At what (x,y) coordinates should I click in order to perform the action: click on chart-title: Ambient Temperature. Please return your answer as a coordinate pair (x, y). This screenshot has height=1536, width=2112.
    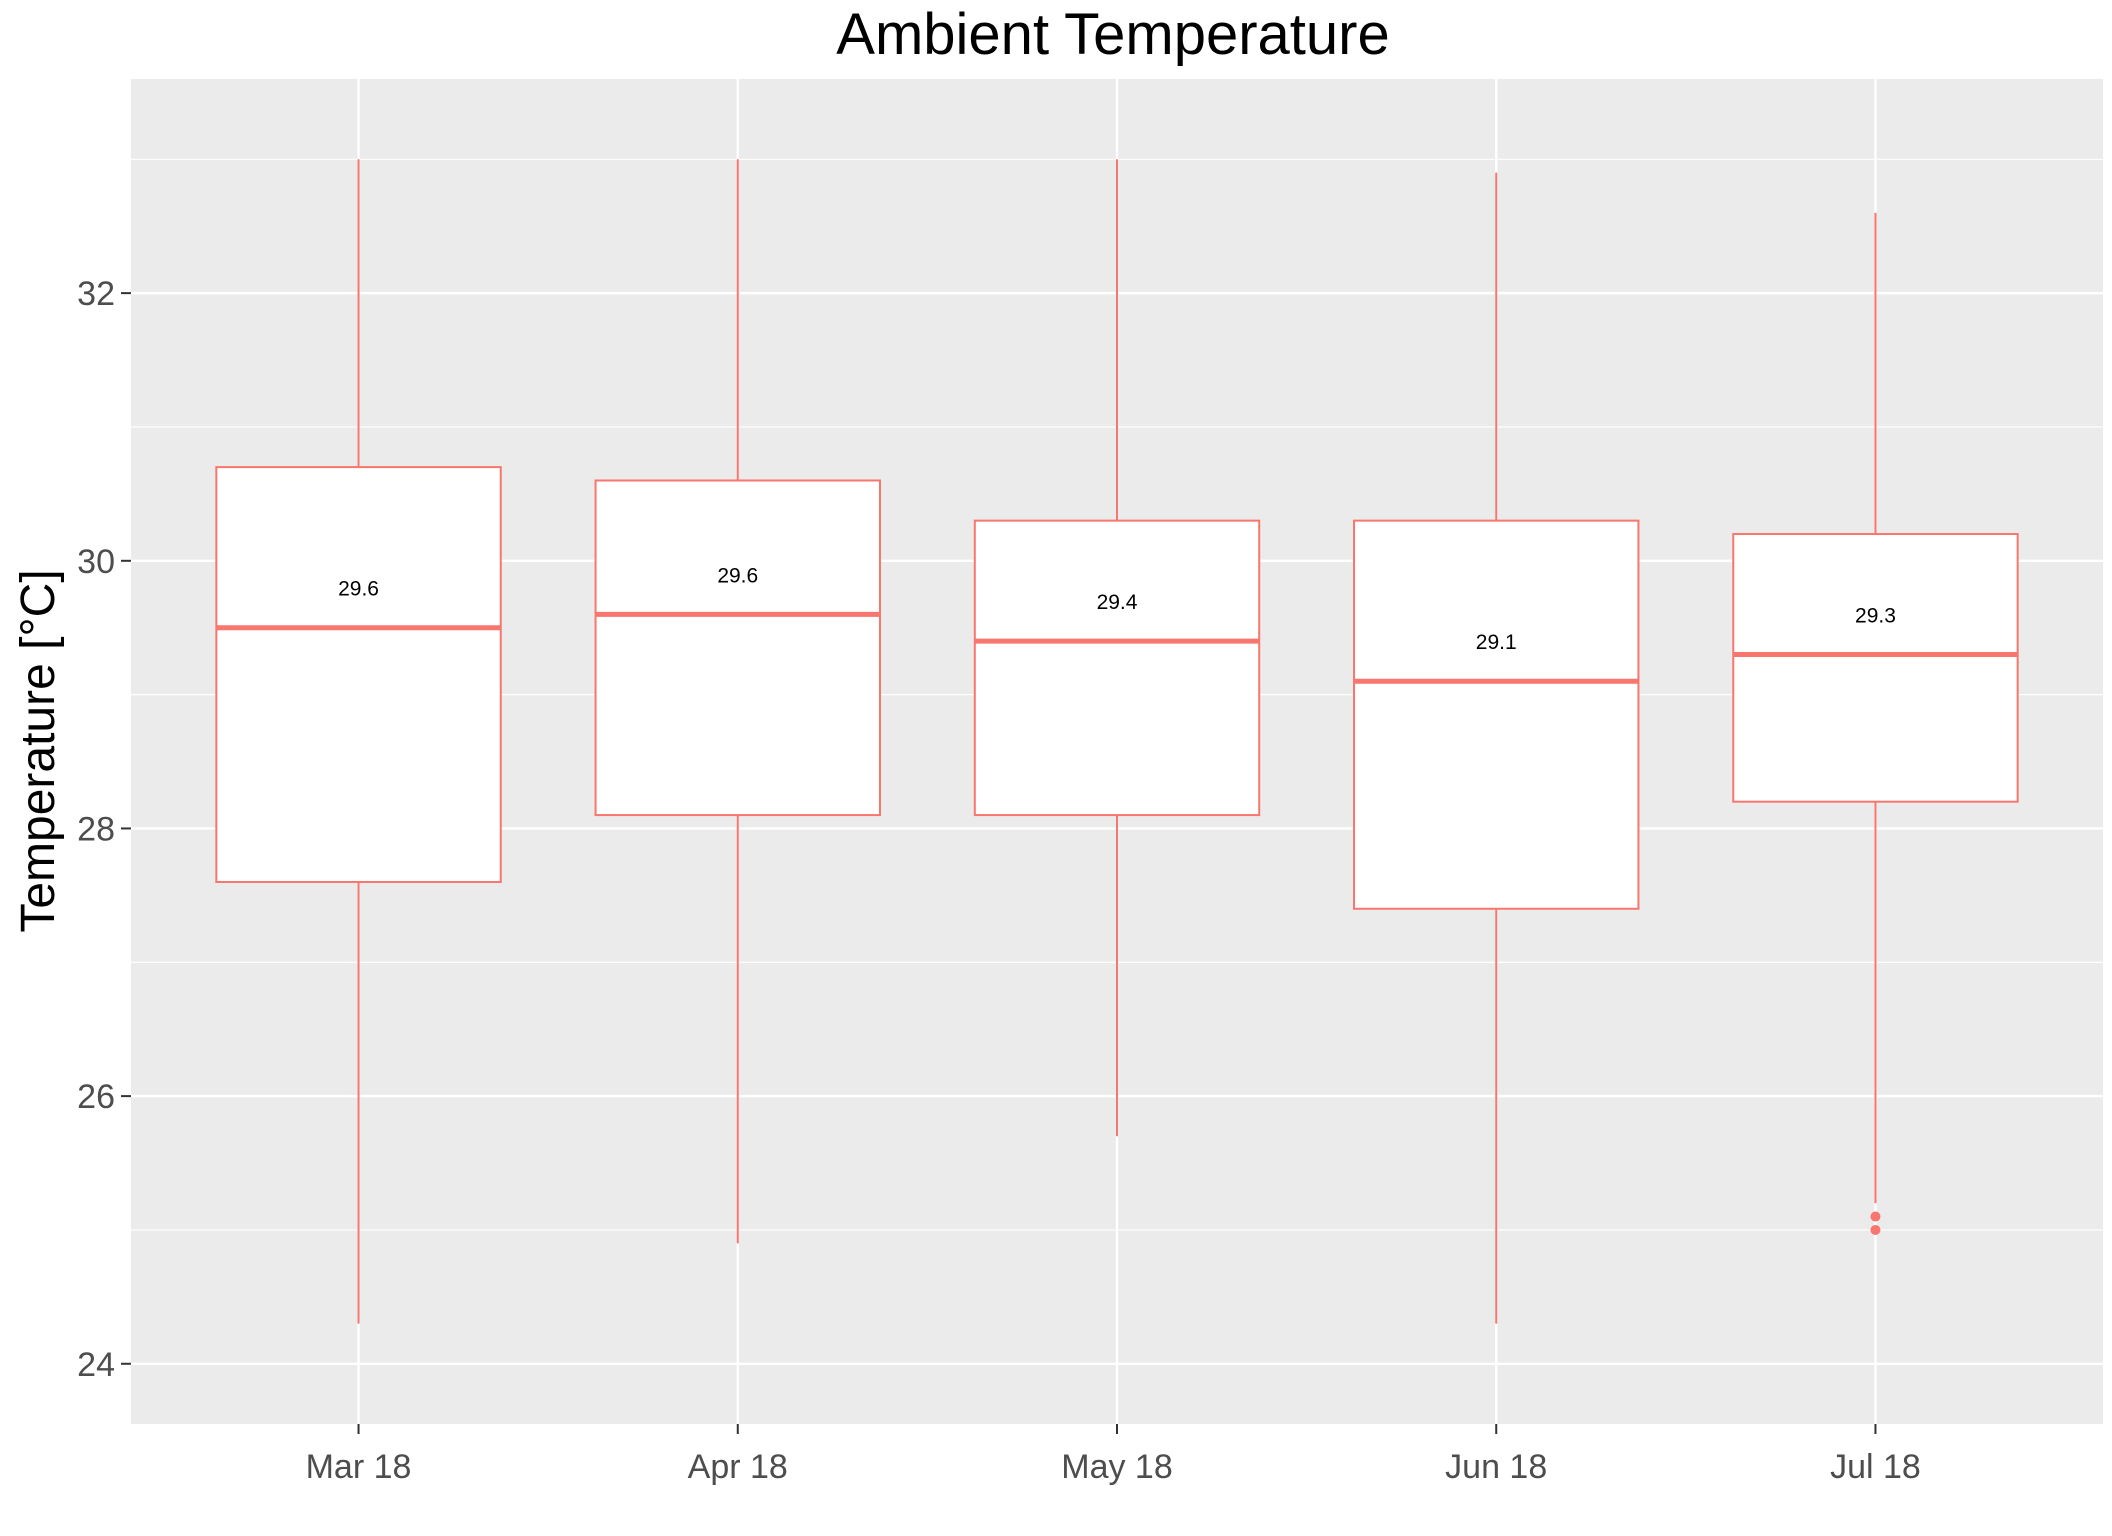
    Looking at the image, I should click on (1112, 34).